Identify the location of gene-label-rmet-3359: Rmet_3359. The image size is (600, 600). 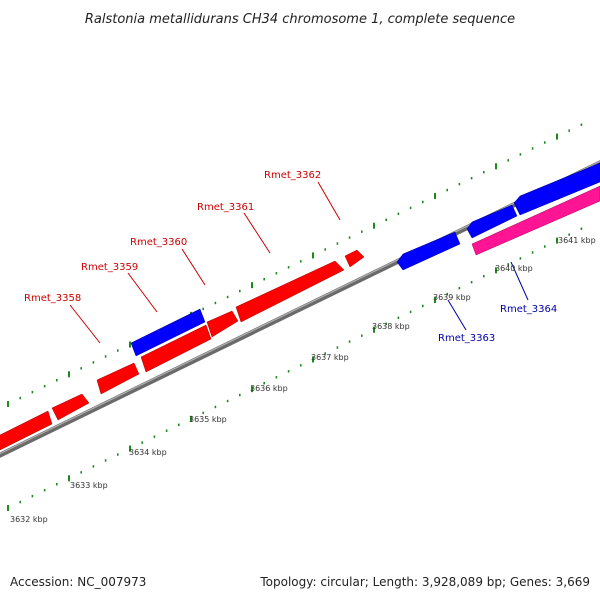
(109, 267).